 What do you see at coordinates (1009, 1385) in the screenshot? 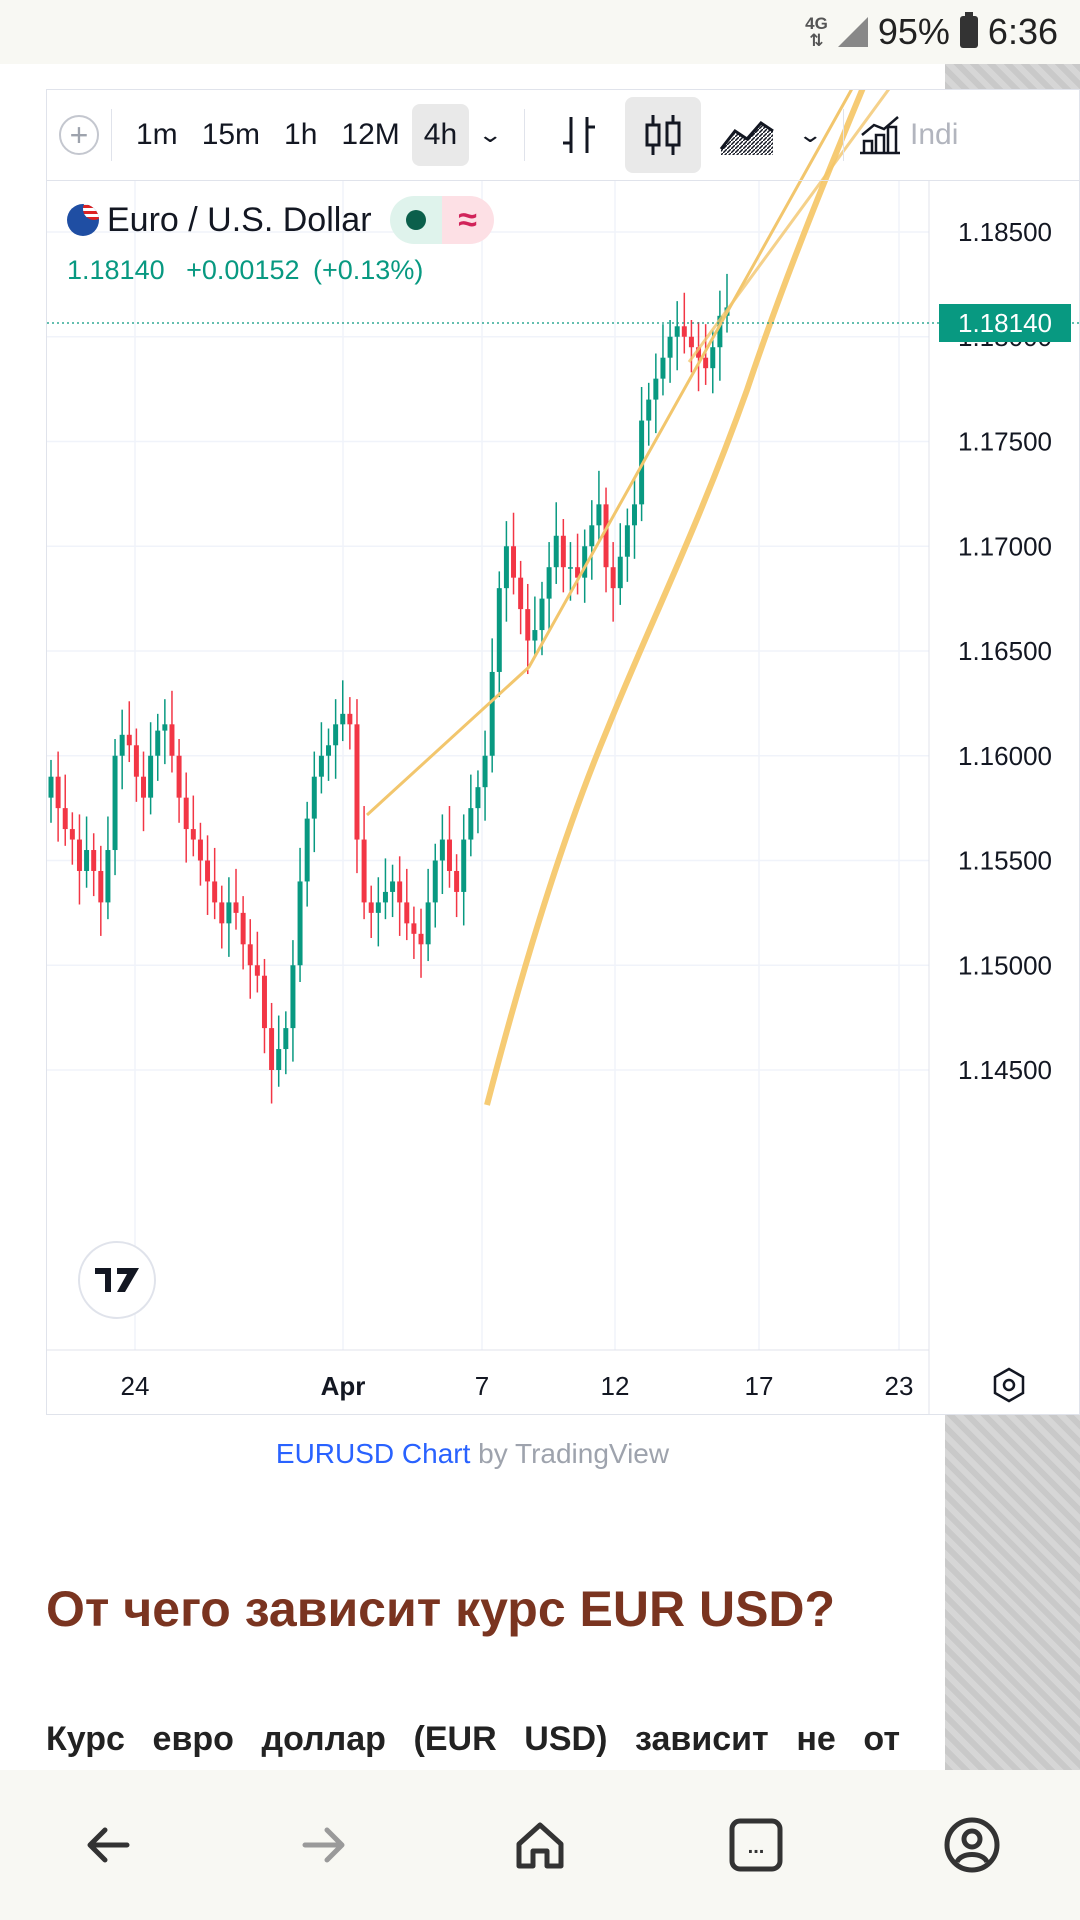
I see `settings-icon` at bounding box center [1009, 1385].